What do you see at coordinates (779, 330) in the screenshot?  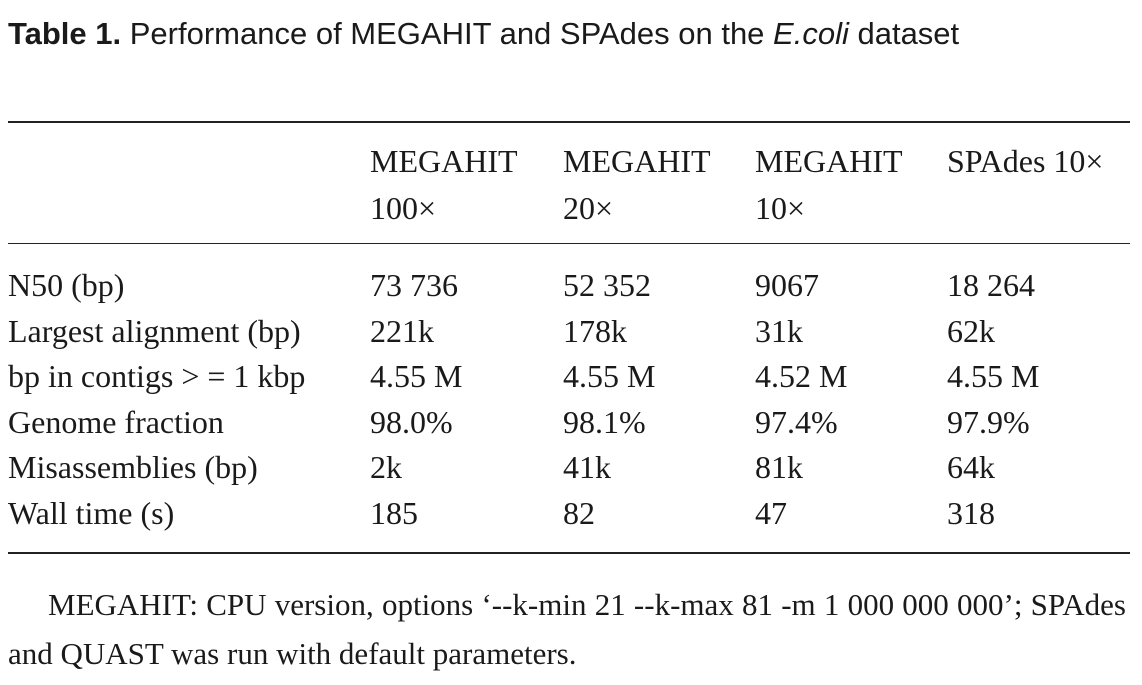 I see `table-cell: 31k` at bounding box center [779, 330].